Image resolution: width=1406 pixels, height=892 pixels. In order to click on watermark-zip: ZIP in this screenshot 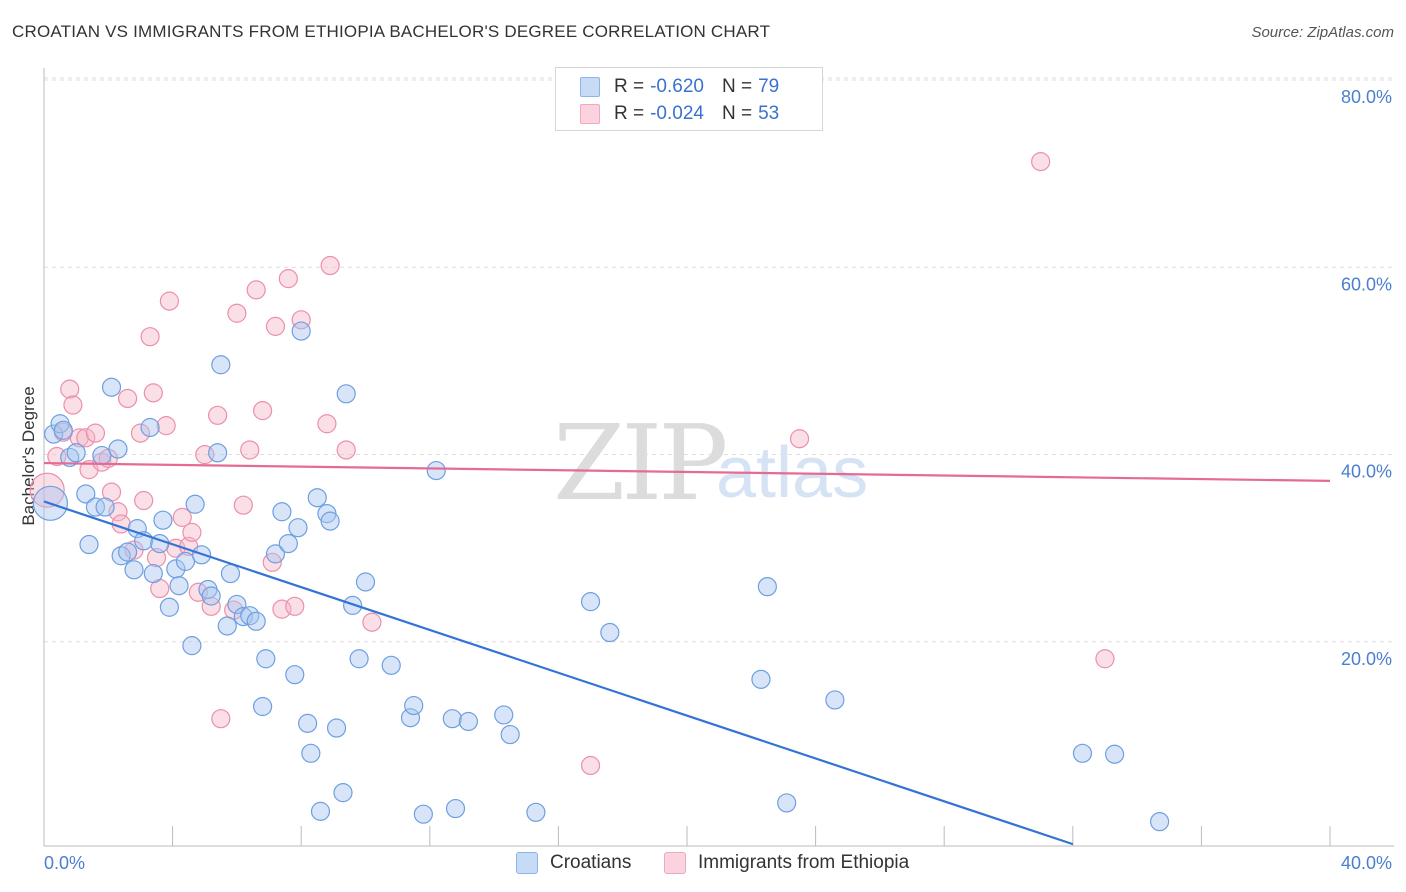, I will do `click(640, 463)`.